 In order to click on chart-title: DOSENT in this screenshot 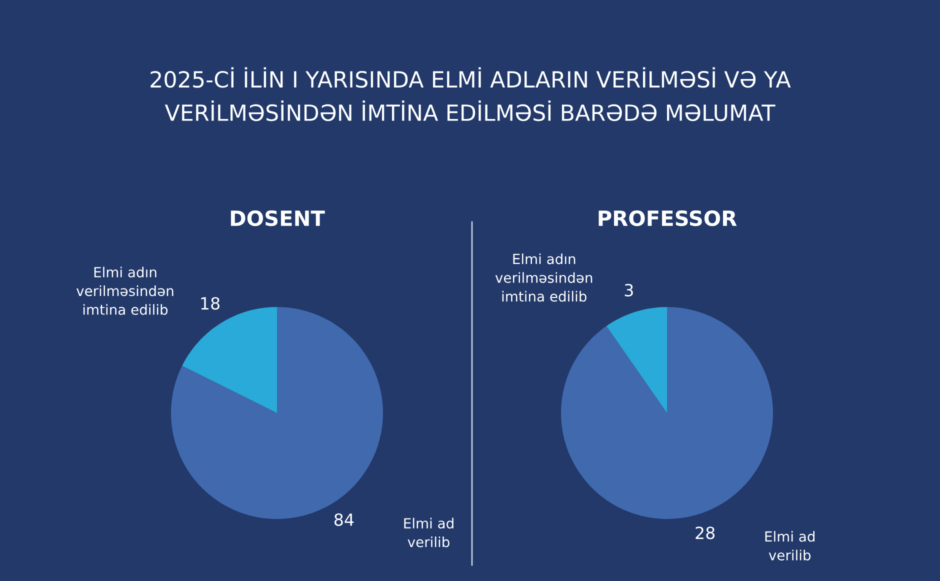, I will do `click(277, 218)`.